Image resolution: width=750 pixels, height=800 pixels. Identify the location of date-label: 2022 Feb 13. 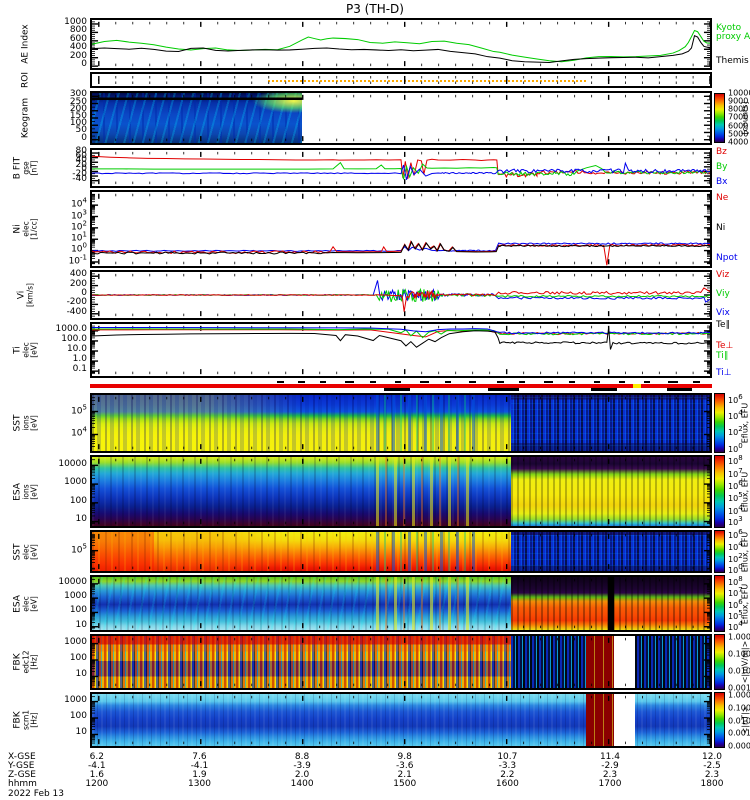
(36, 794).